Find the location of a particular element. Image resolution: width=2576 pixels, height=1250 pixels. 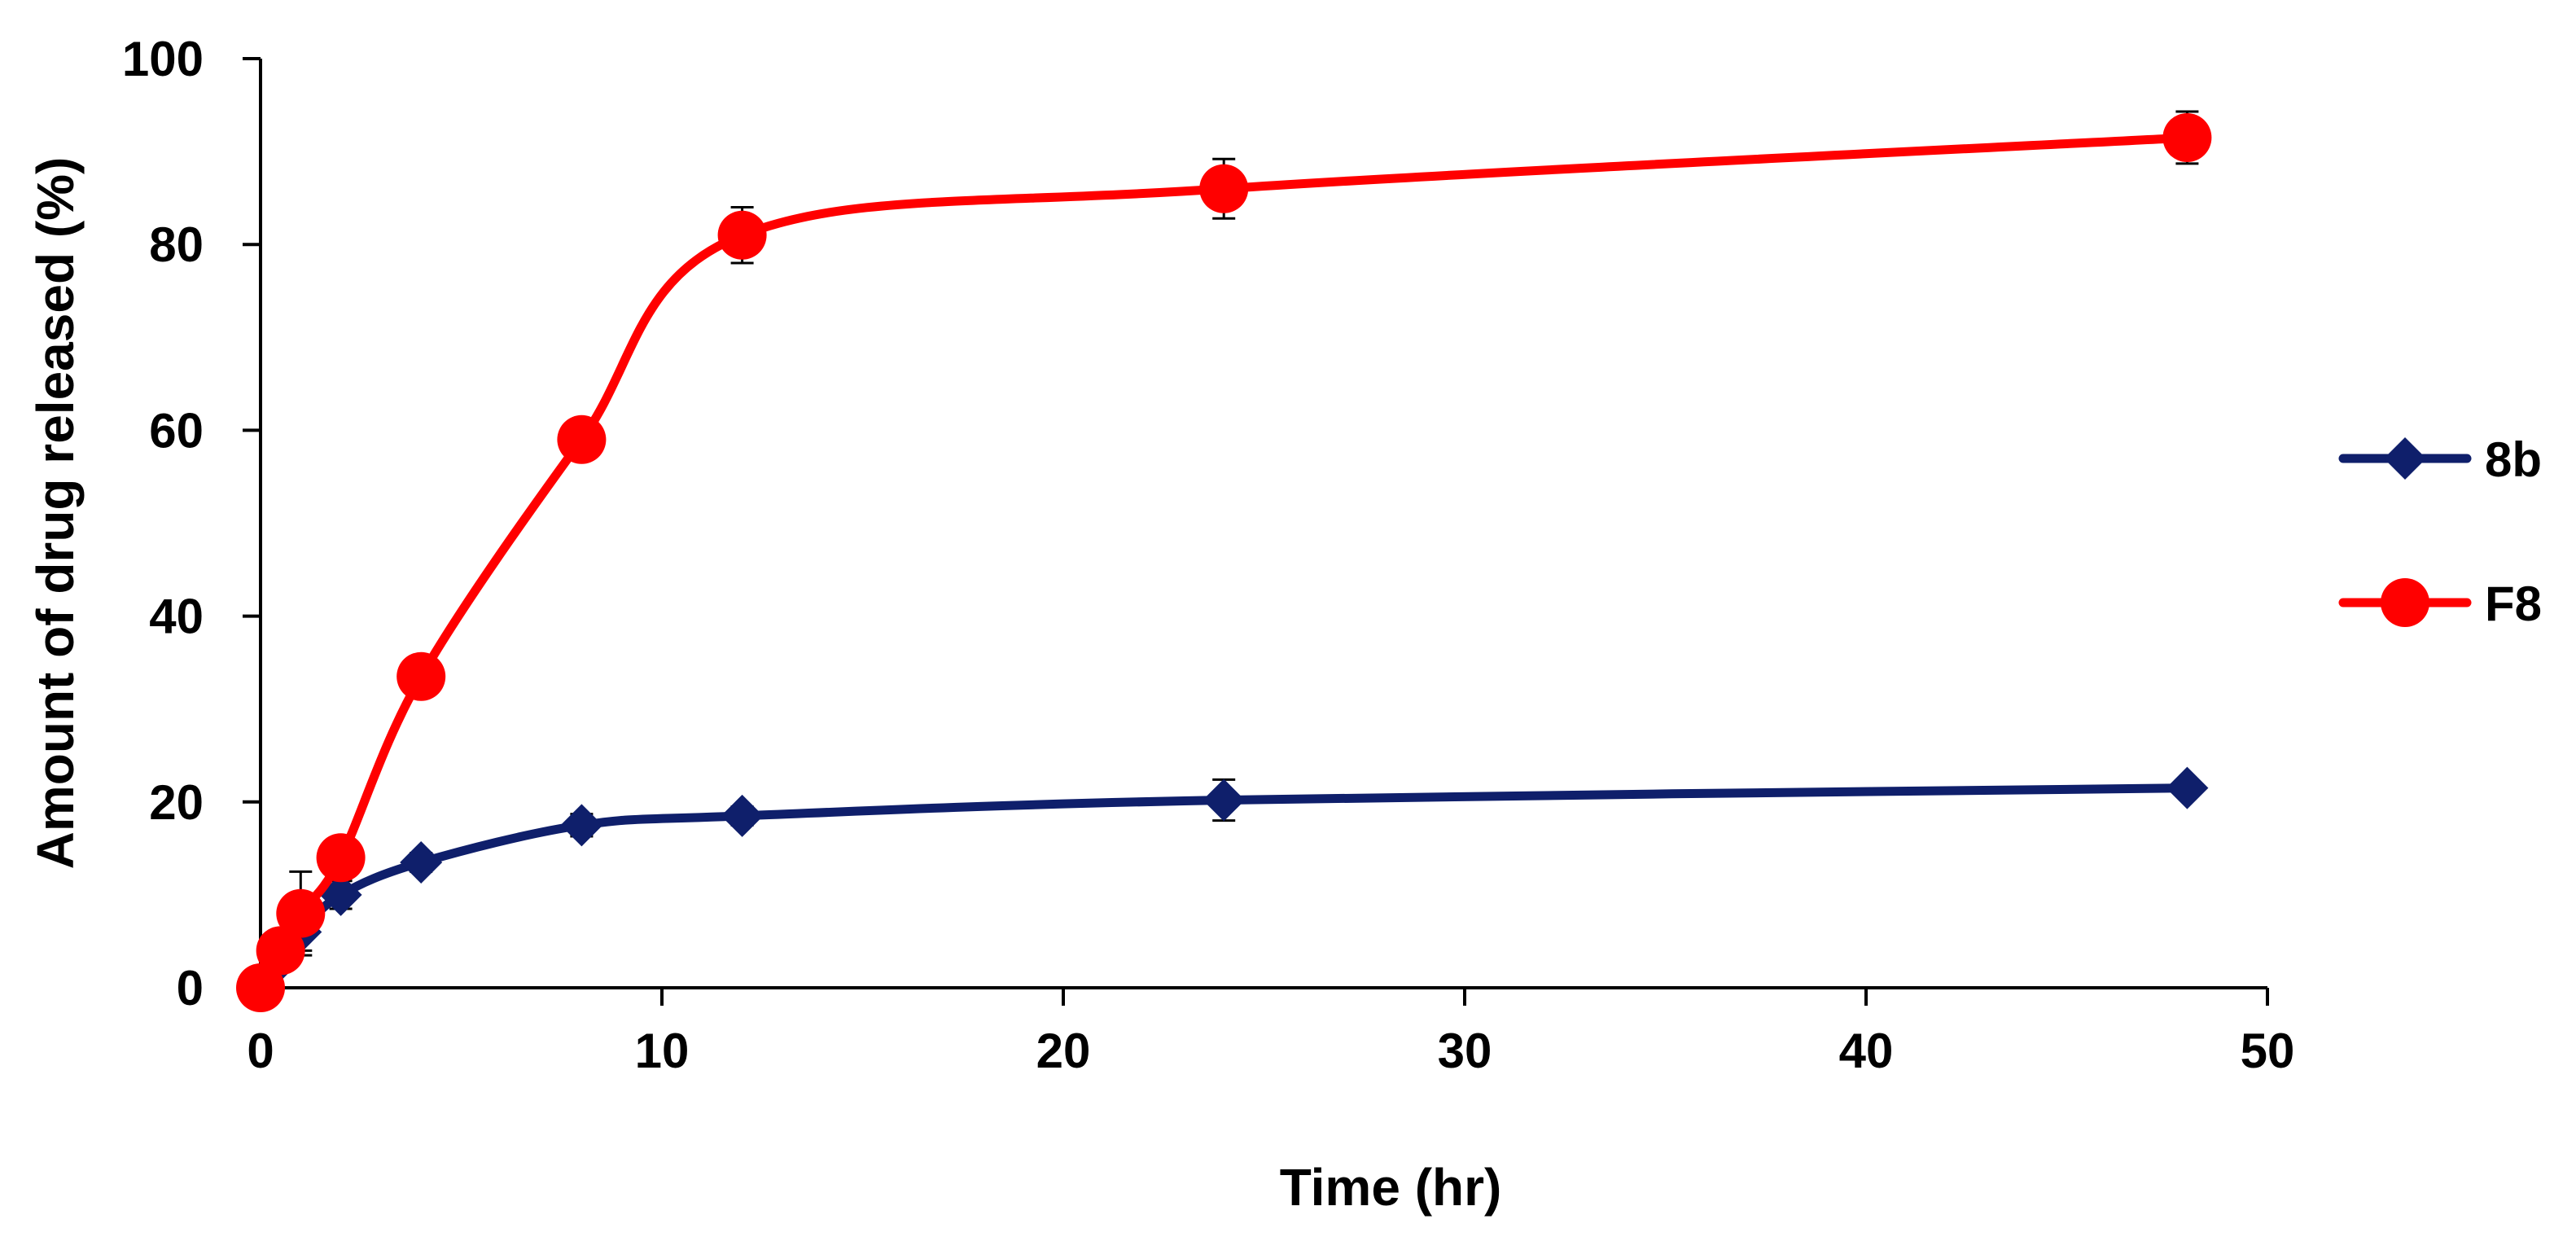

x-tick-label-40: 40 is located at coordinates (1866, 1051).